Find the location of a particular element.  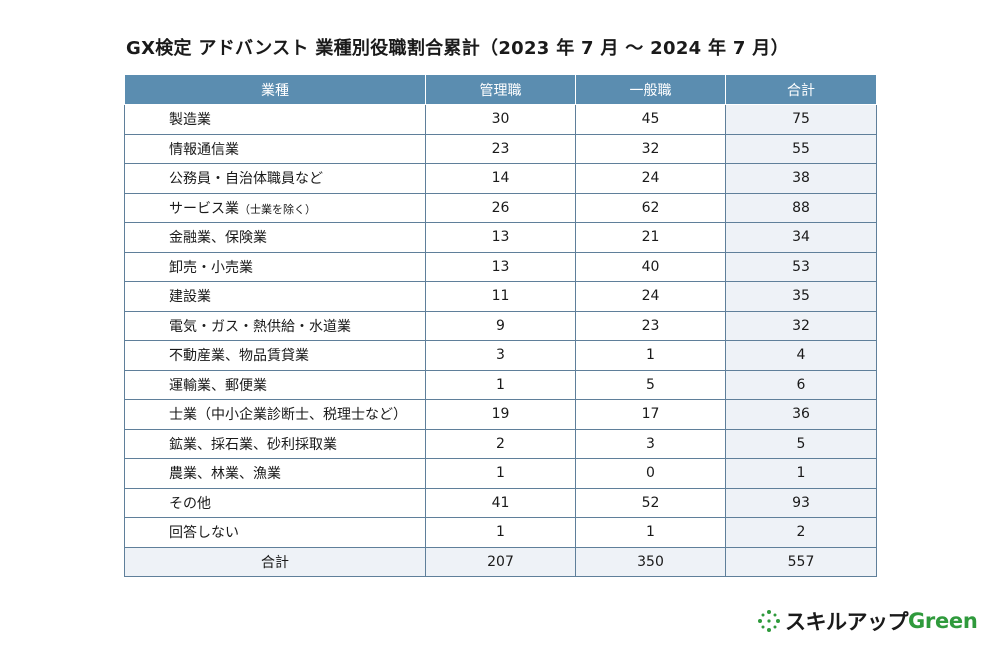

general-count: 23 is located at coordinates (650, 325).